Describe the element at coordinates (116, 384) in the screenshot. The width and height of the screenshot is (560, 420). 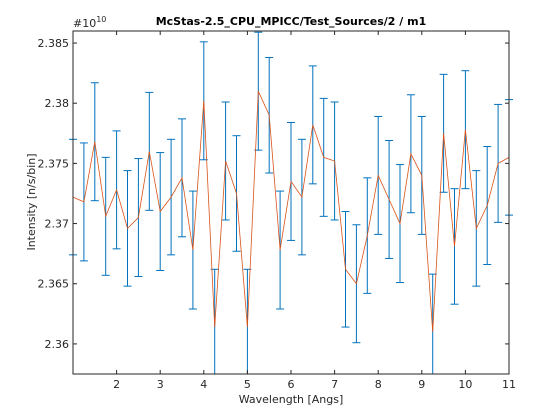
I see `x-tick-label: 2` at that location.